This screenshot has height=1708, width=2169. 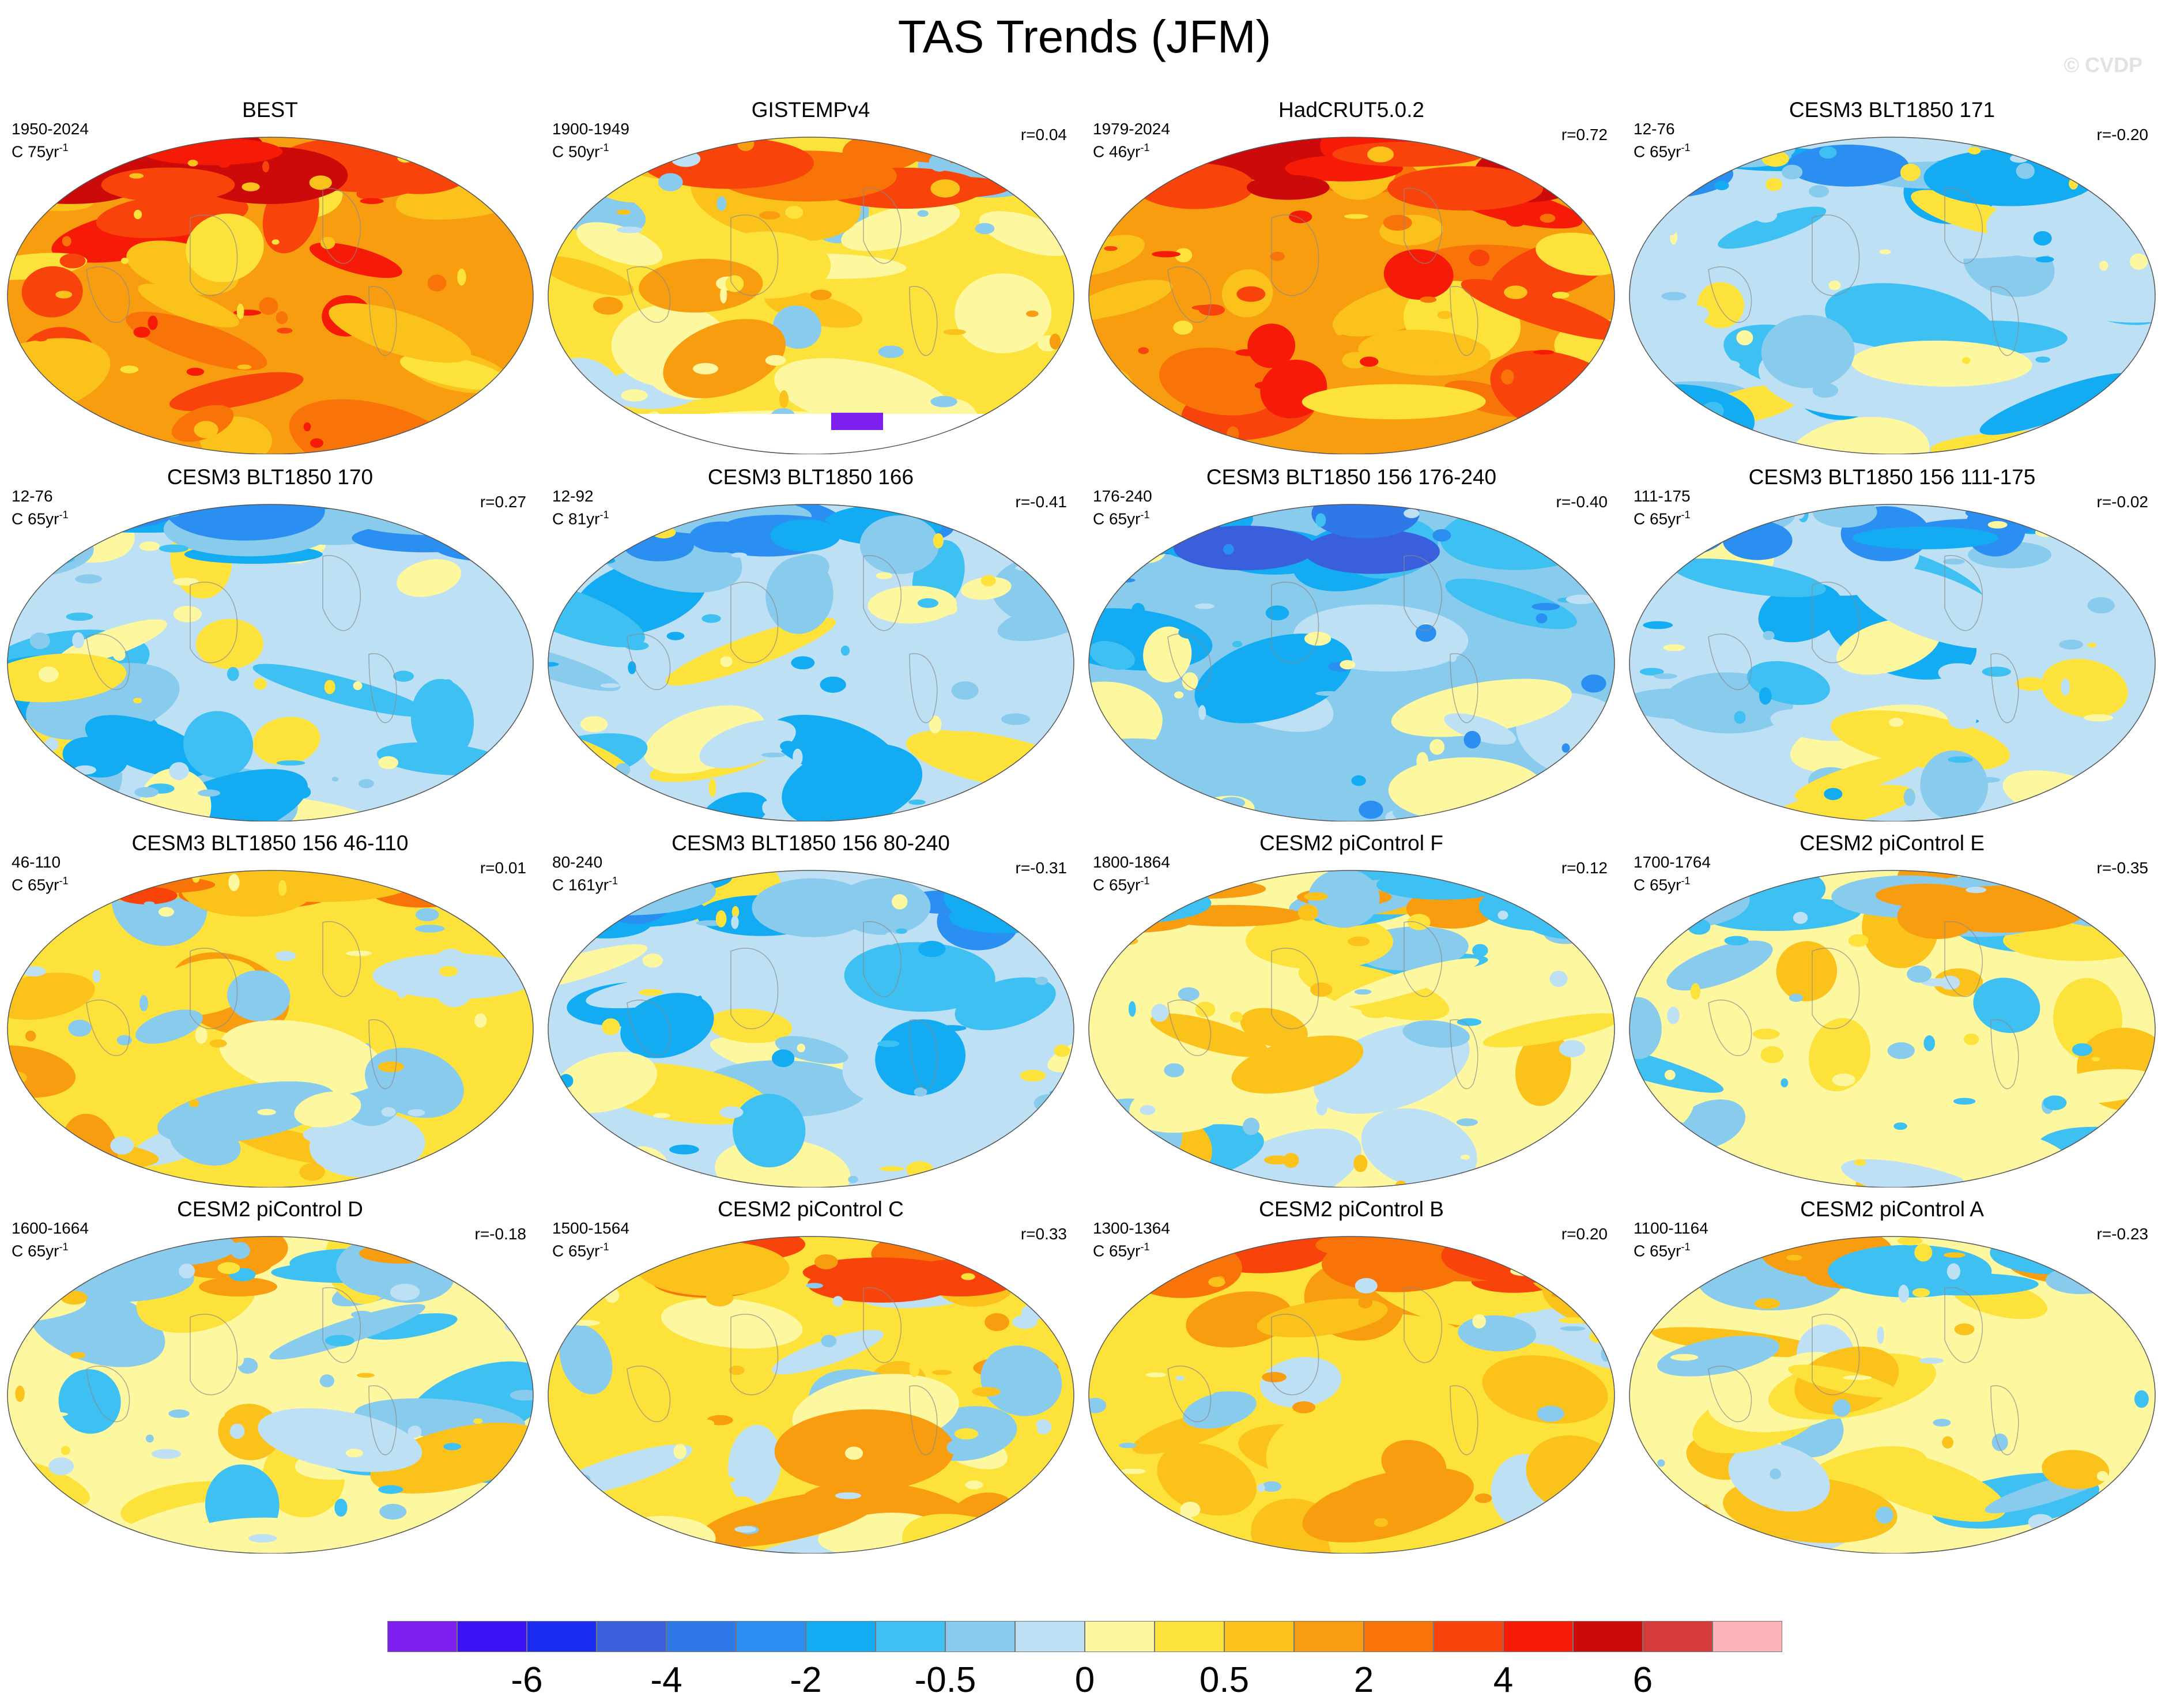 What do you see at coordinates (1041, 868) in the screenshot?
I see `panel-correlation: r=-0.31` at bounding box center [1041, 868].